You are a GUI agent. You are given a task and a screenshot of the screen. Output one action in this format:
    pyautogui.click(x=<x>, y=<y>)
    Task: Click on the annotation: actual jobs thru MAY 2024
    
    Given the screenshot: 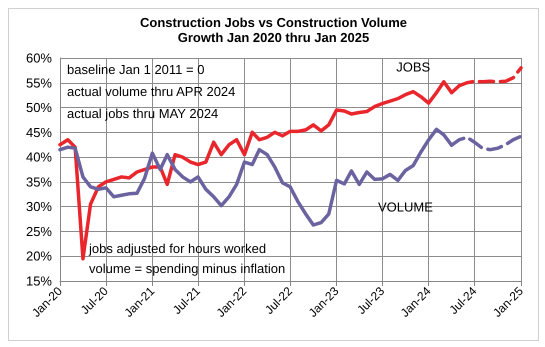 What is the action you would take?
    pyautogui.click(x=142, y=113)
    